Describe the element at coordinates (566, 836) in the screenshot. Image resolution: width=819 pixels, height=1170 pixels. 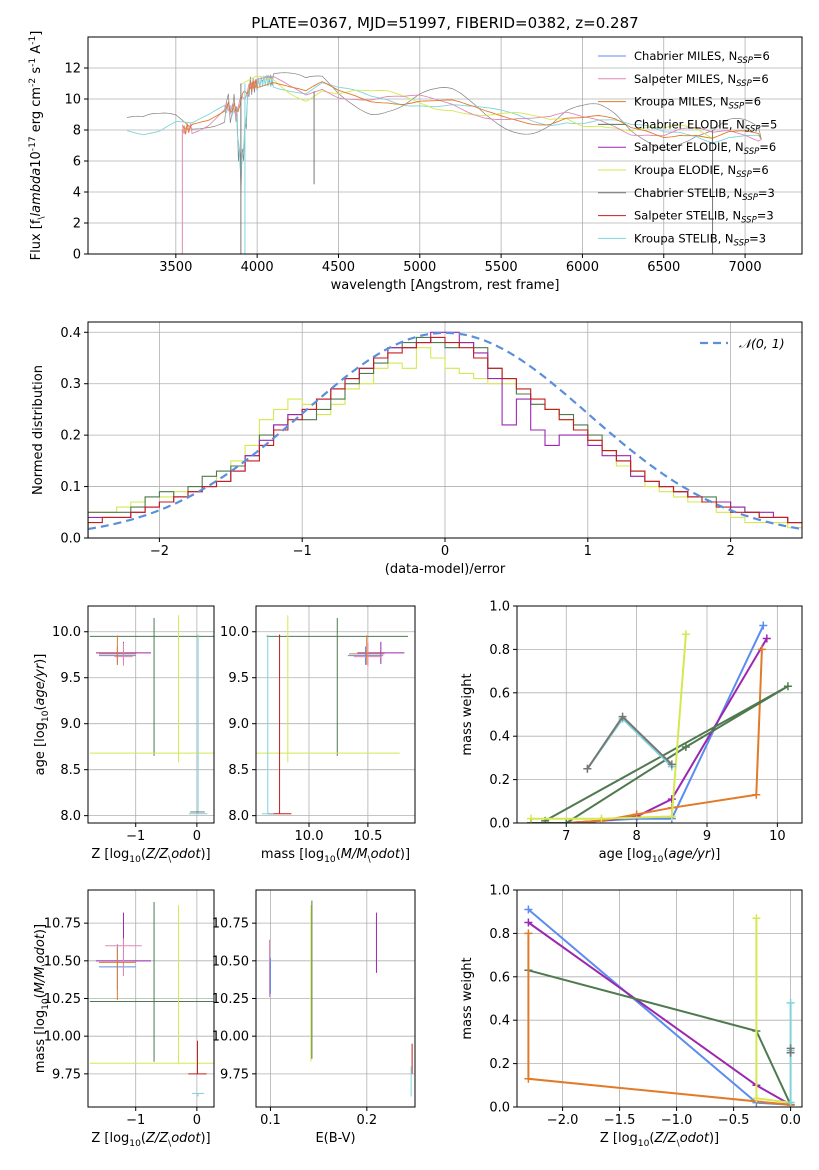
I see `x-tick-label: 7` at that location.